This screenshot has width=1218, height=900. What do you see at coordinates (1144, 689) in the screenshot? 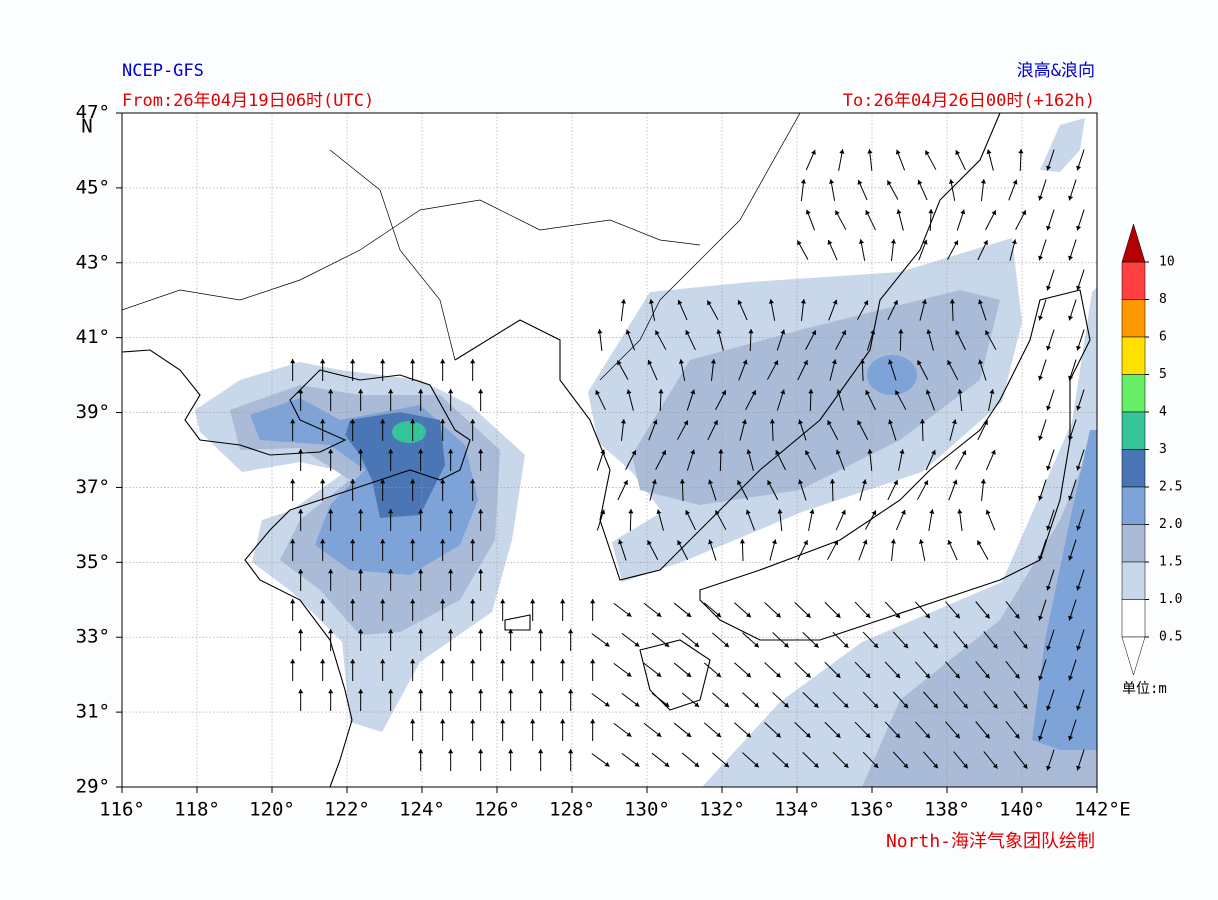
I see `colorbar-unit: 单位:m` at bounding box center [1144, 689].